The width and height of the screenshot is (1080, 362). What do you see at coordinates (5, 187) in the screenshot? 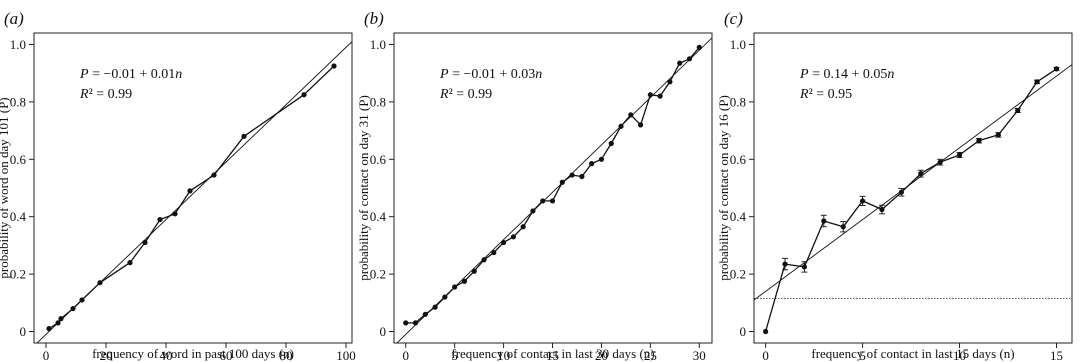
I see `y-axis-label: probability of word on day 101 (P)` at bounding box center [5, 187].